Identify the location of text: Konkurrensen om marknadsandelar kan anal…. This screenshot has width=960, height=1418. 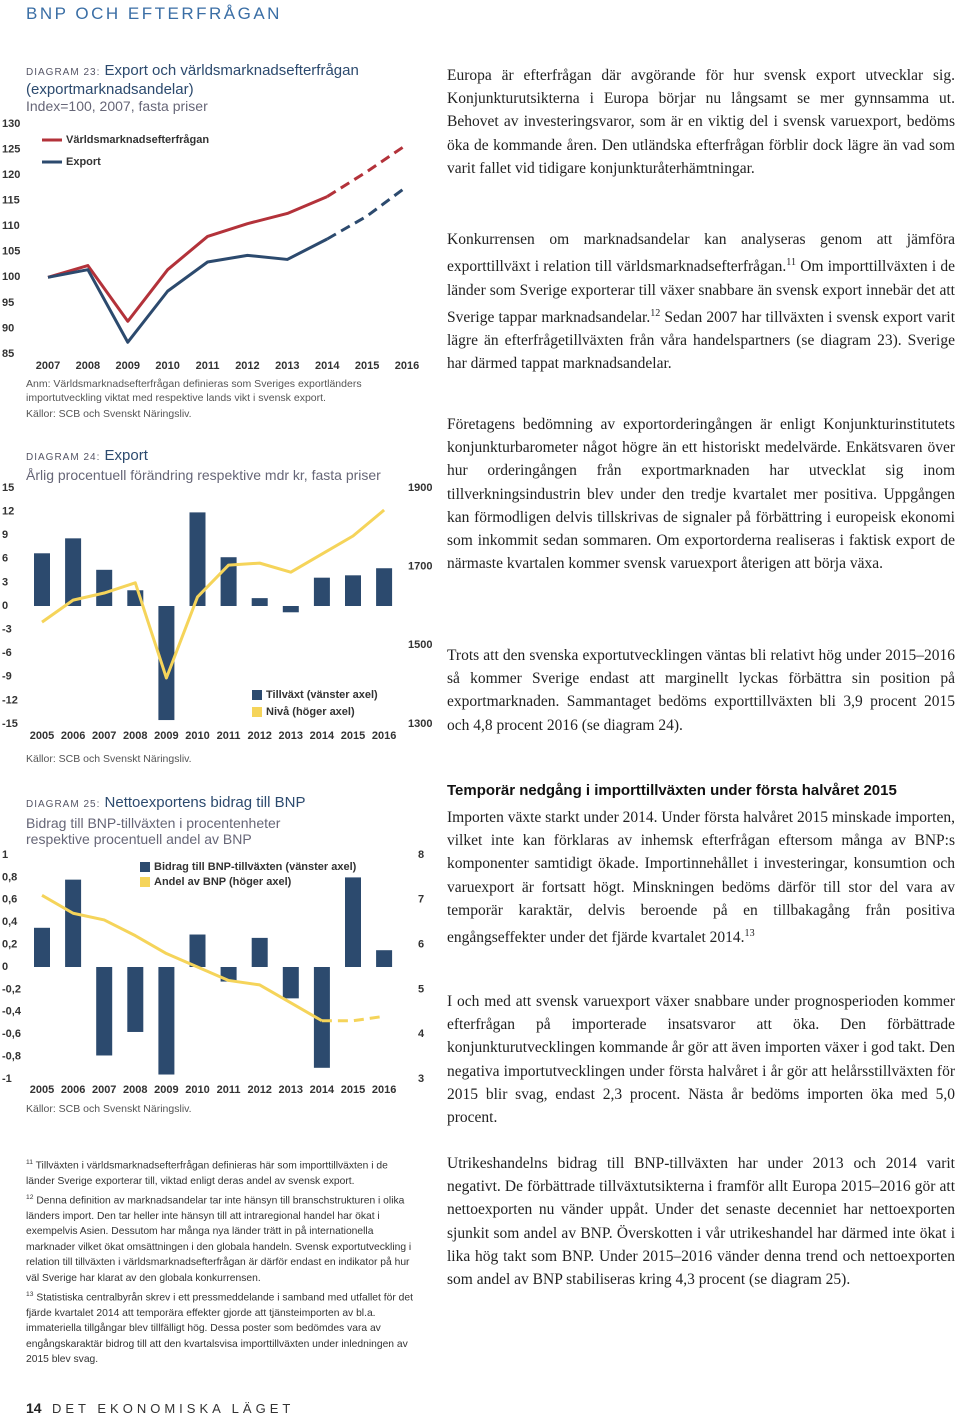
(701, 253).